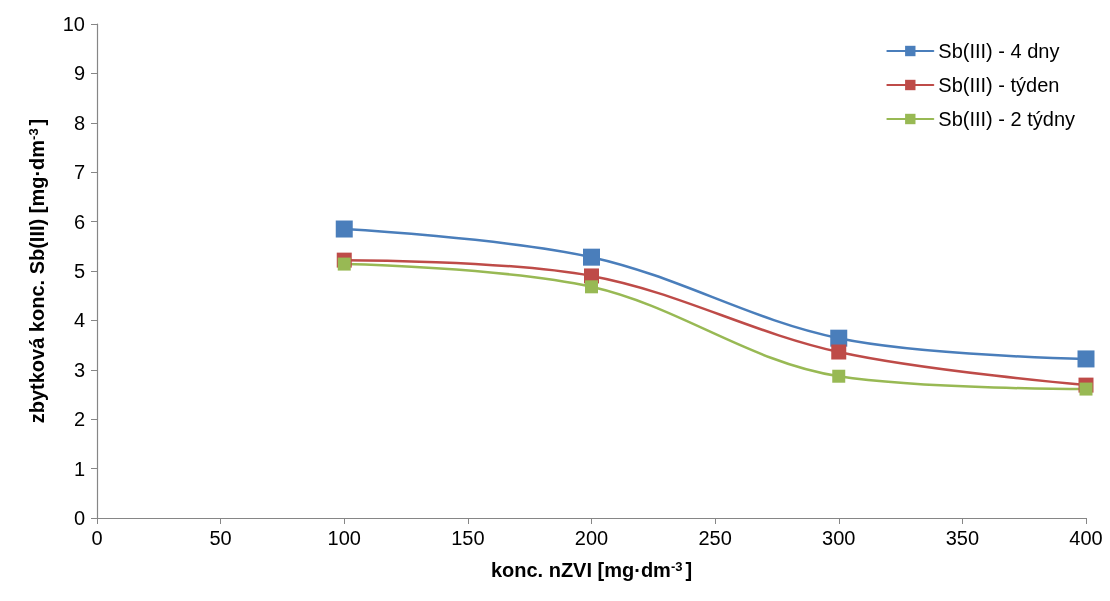 This screenshot has width=1110, height=601. I want to click on x-tick-label: 150, so click(468, 538).